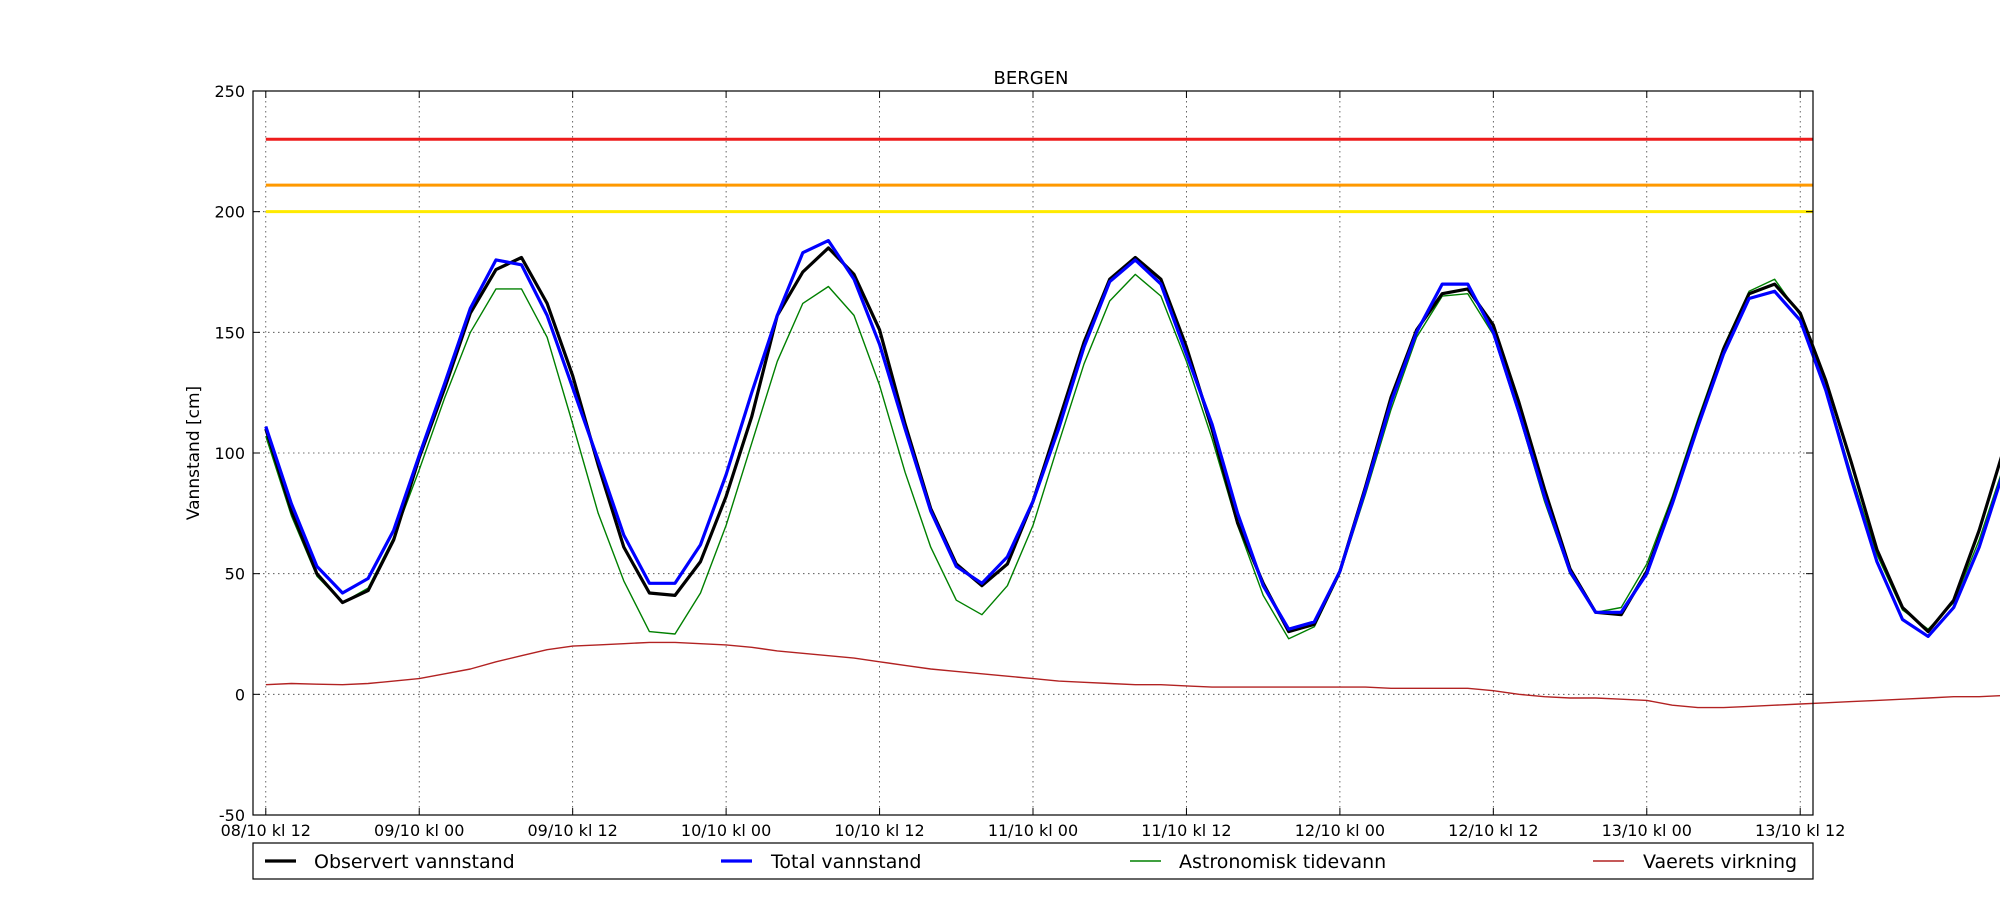 This screenshot has height=904, width=2000. What do you see at coordinates (572, 830) in the screenshot?
I see `x-tick-label: 09/10 kl 12` at bounding box center [572, 830].